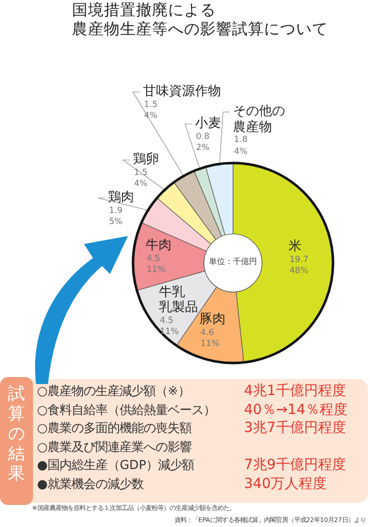 This screenshot has height=527, width=370. What do you see at coordinates (200, 29) in the screenshot?
I see `chart-subtitle: 農産物生産等への影響試算について` at bounding box center [200, 29].